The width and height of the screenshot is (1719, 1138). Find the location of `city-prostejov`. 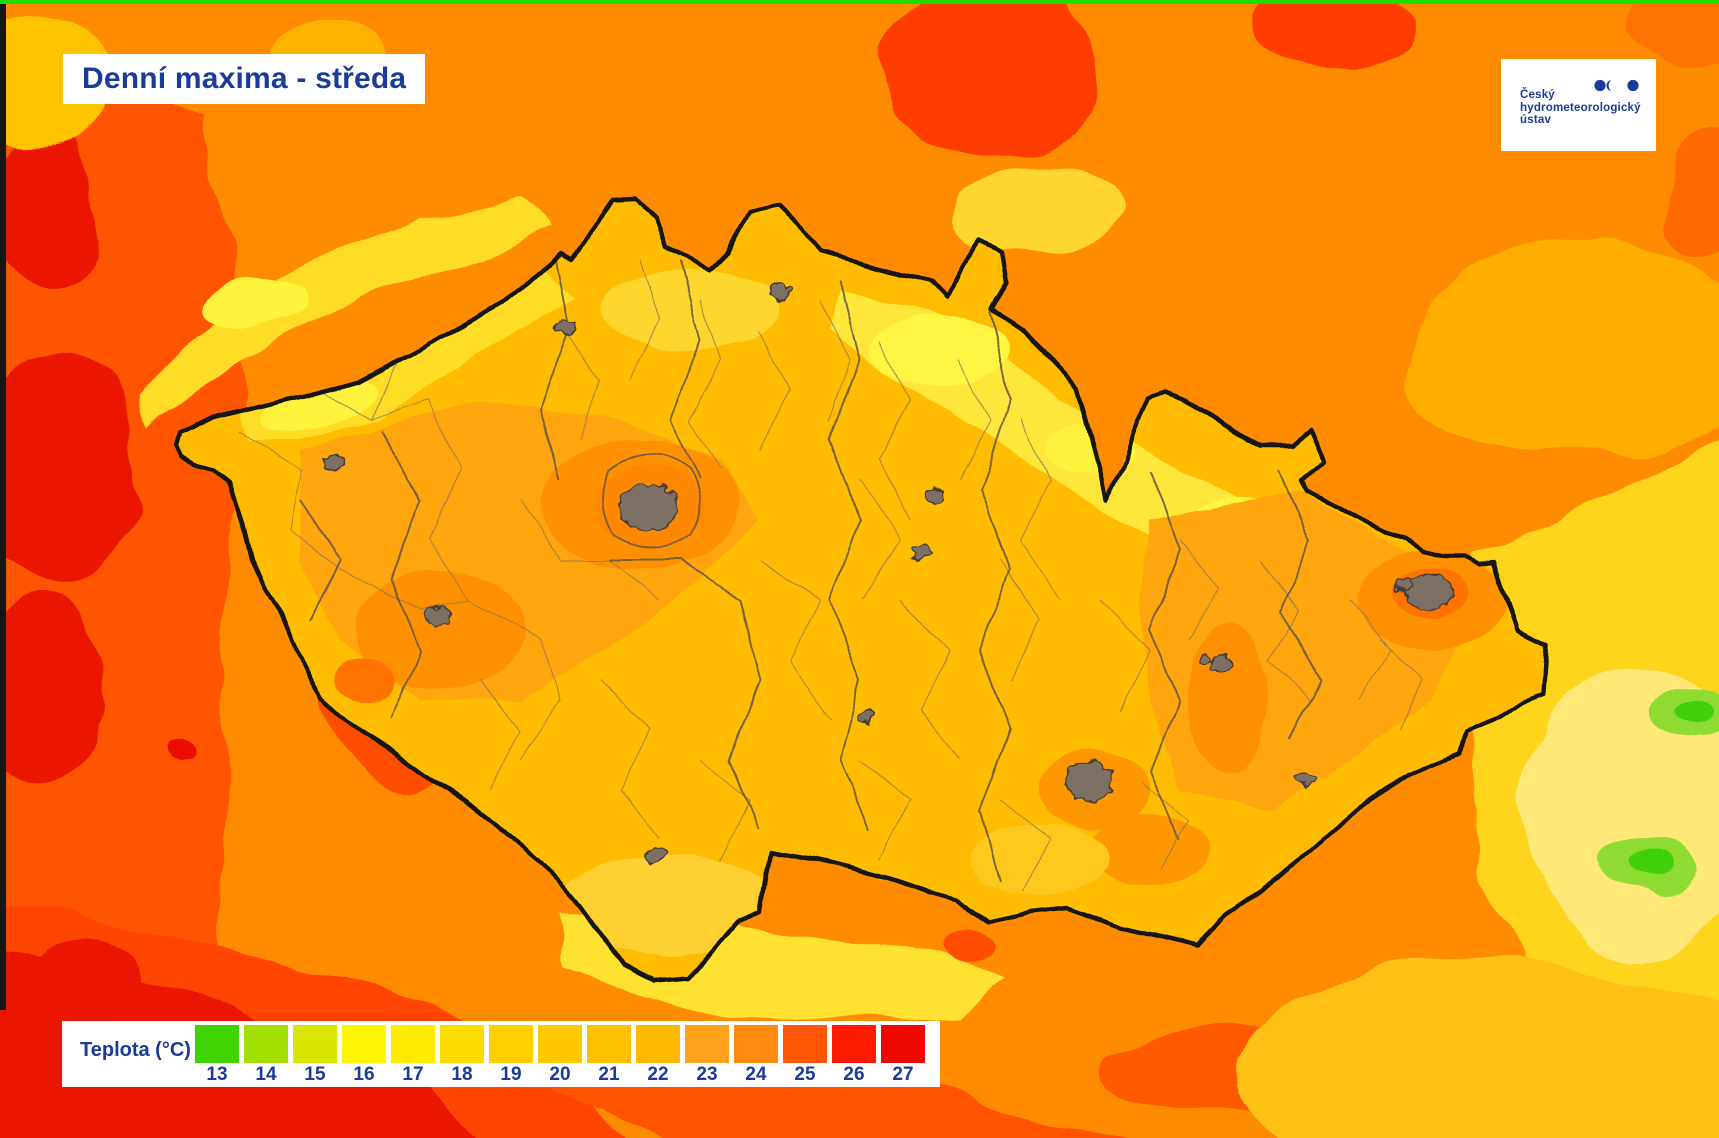

city-prostejov is located at coordinates (1205, 660).